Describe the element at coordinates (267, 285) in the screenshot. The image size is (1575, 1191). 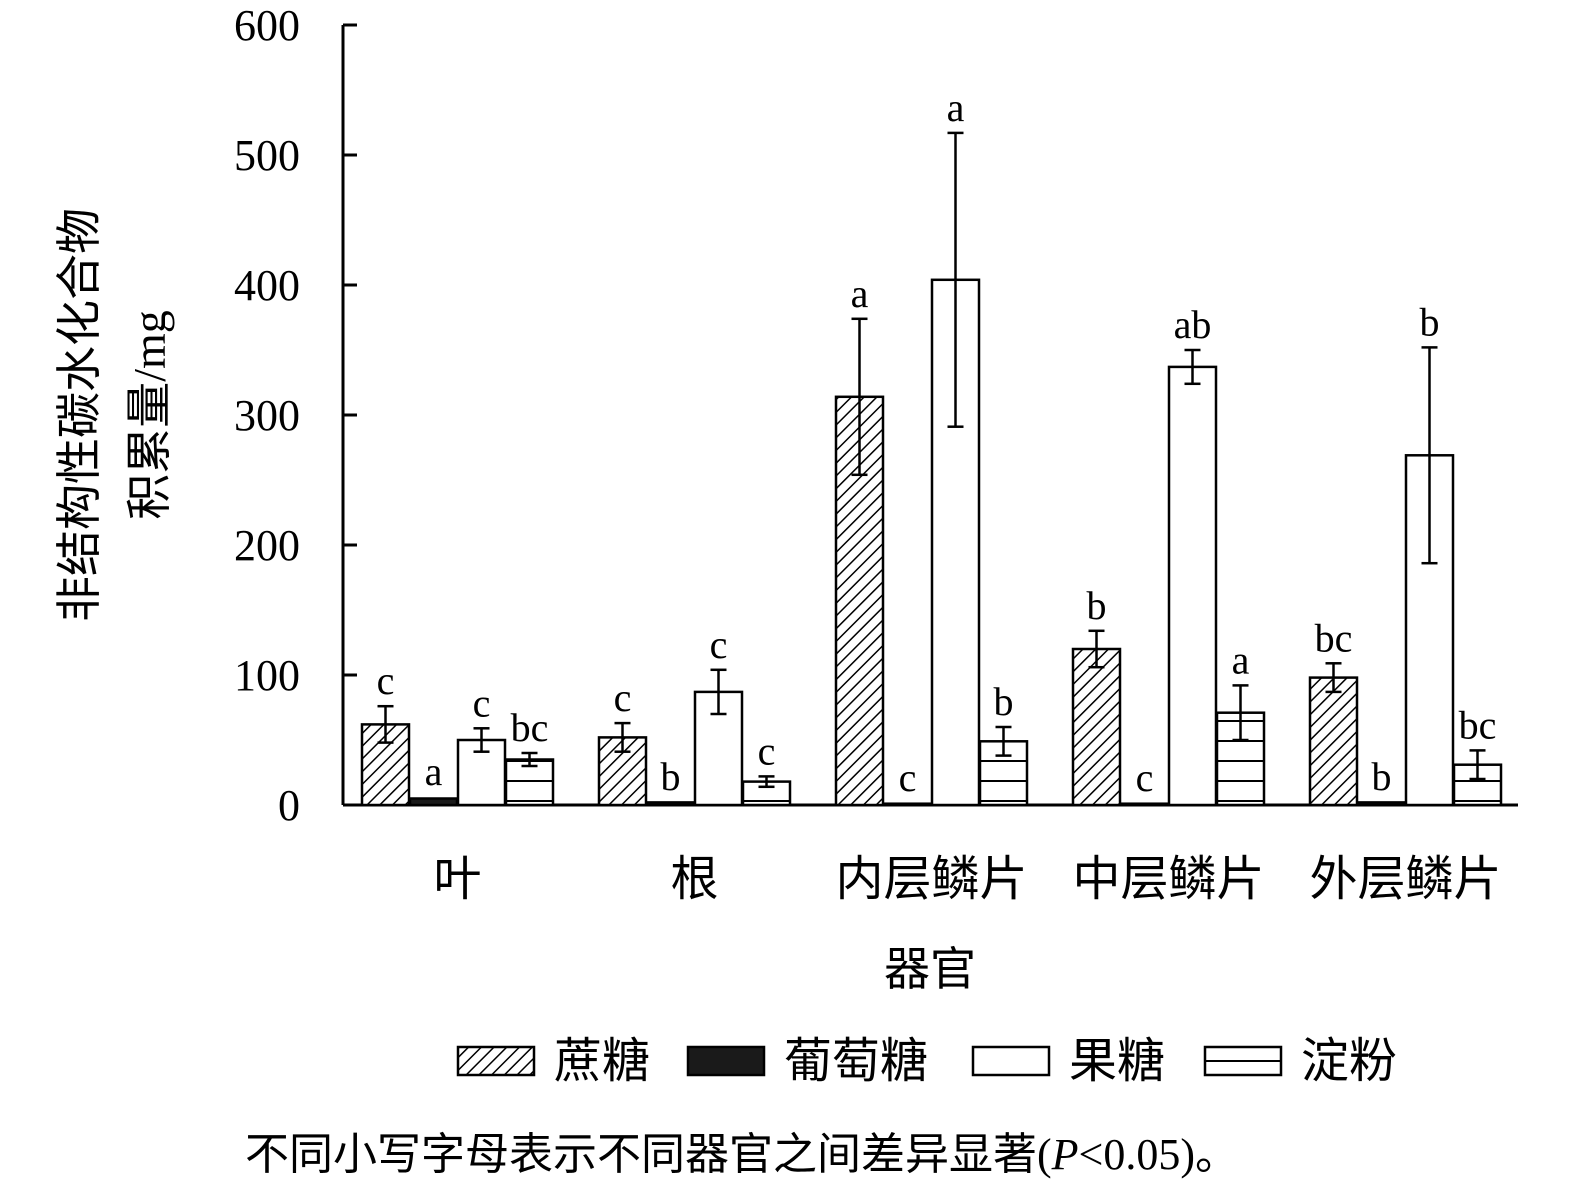
I see `y-tick-label: 400` at that location.